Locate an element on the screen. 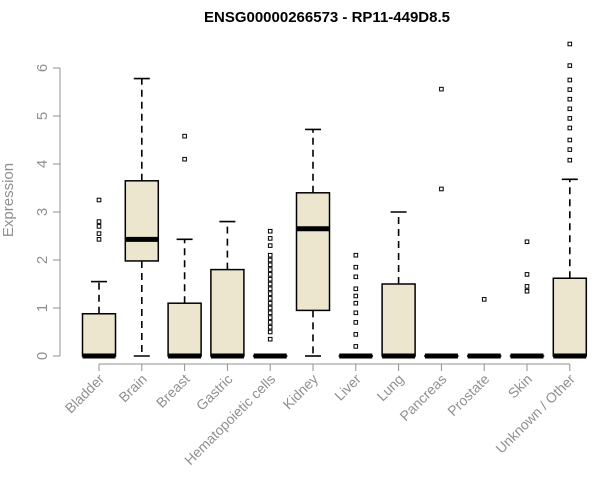  x-tick-label: Gastric is located at coordinates (214, 392).